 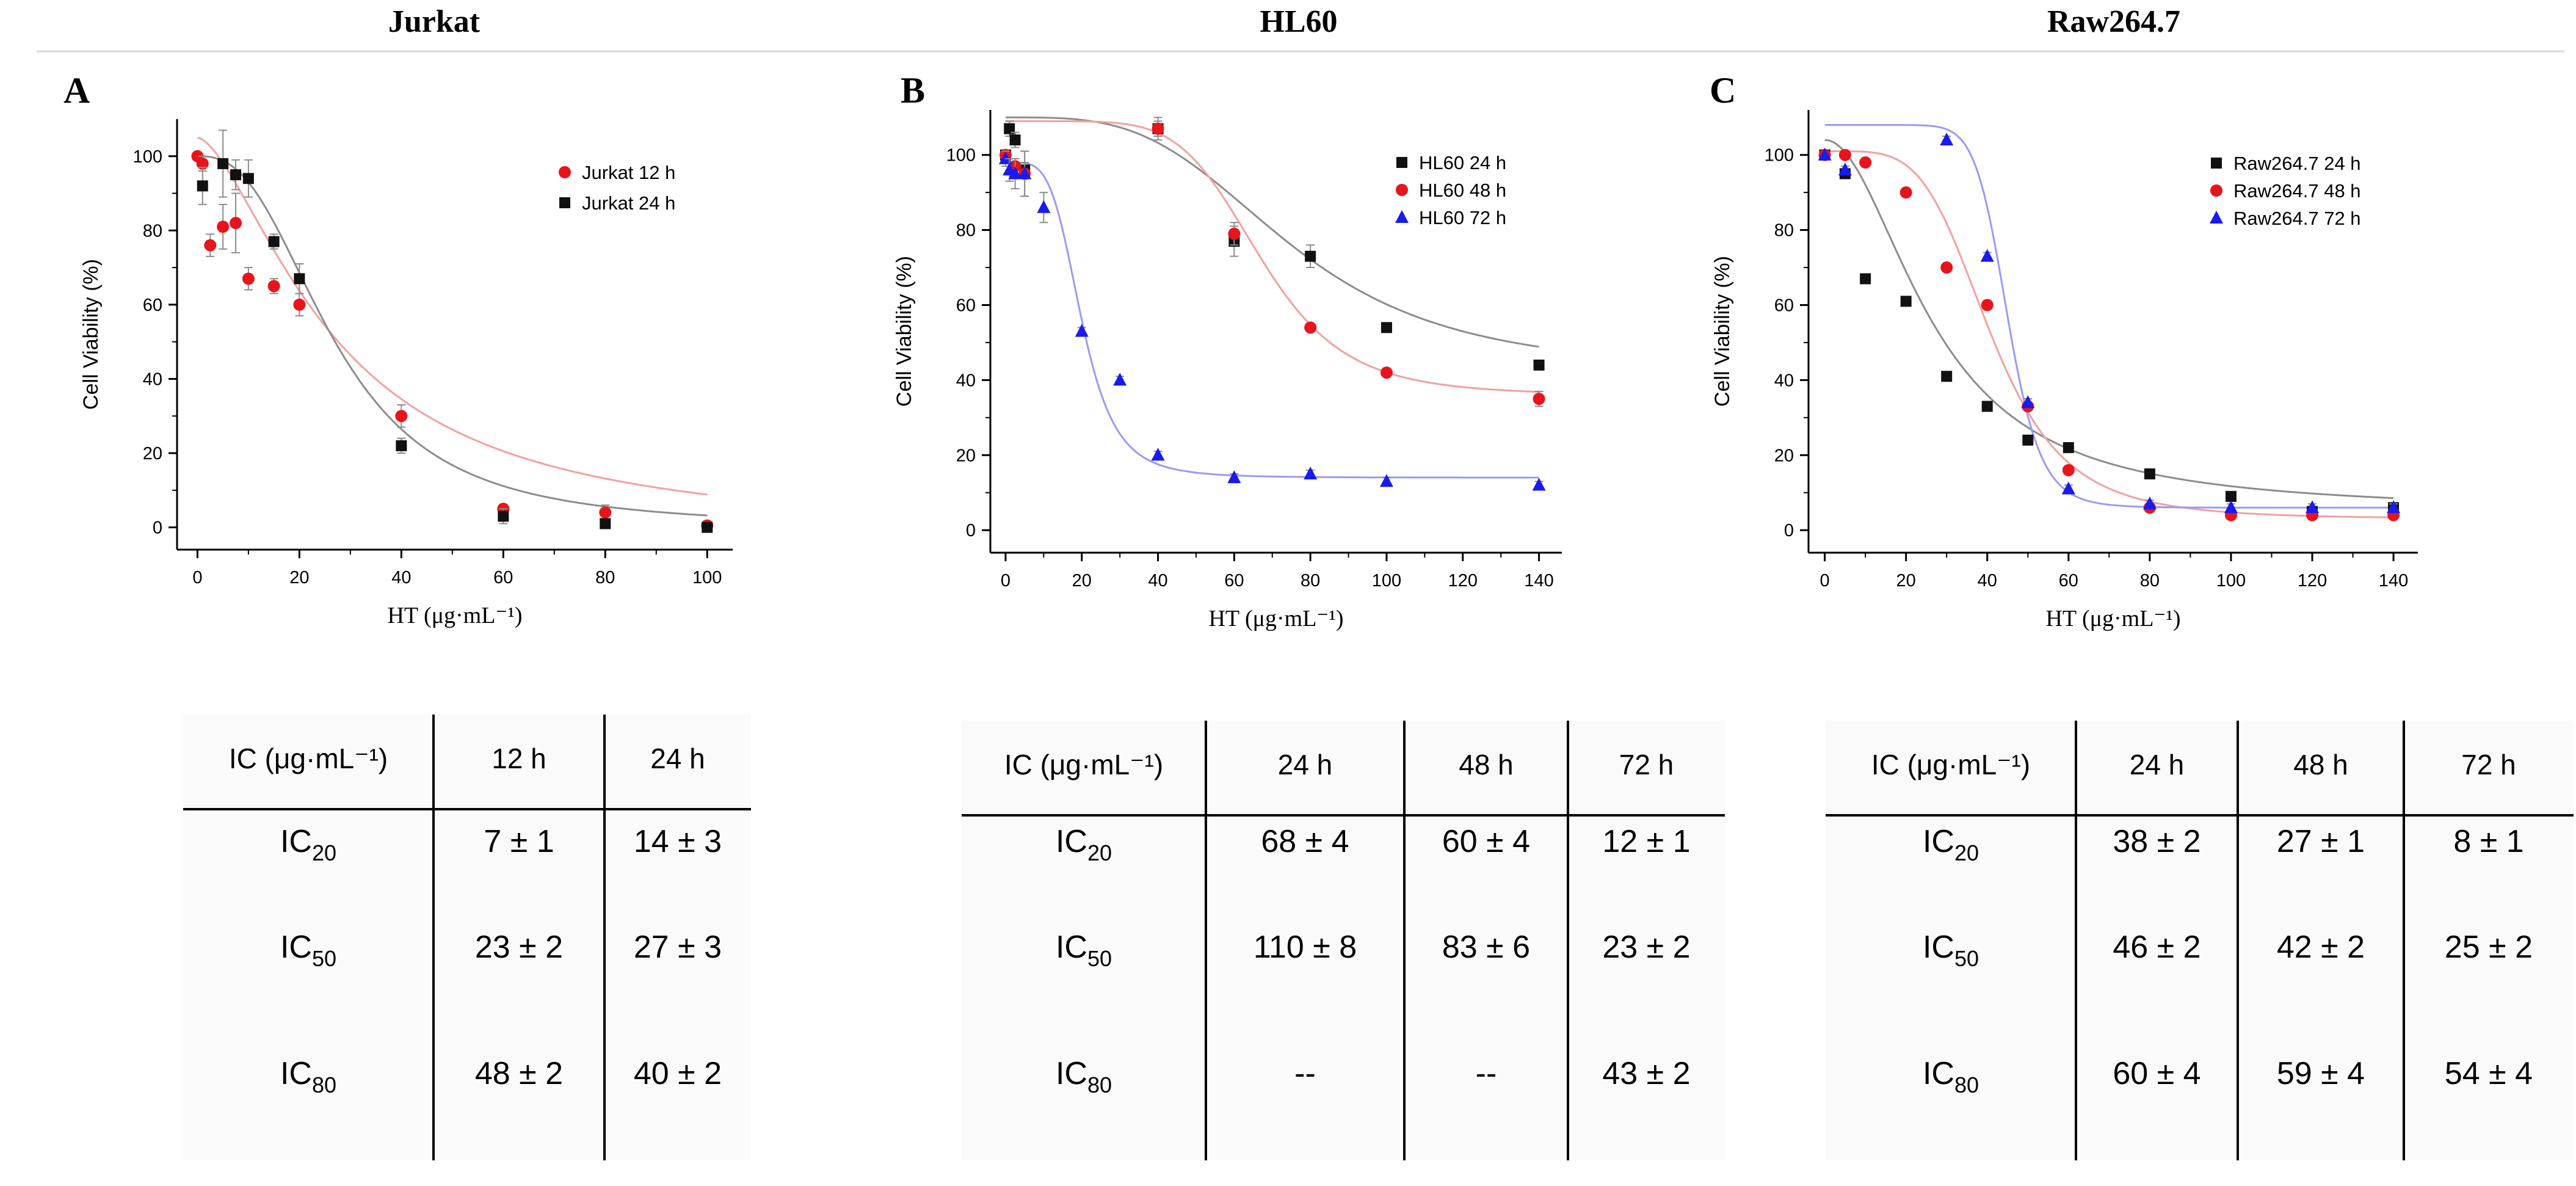 I want to click on y-tick-label: 100, so click(x=147, y=157).